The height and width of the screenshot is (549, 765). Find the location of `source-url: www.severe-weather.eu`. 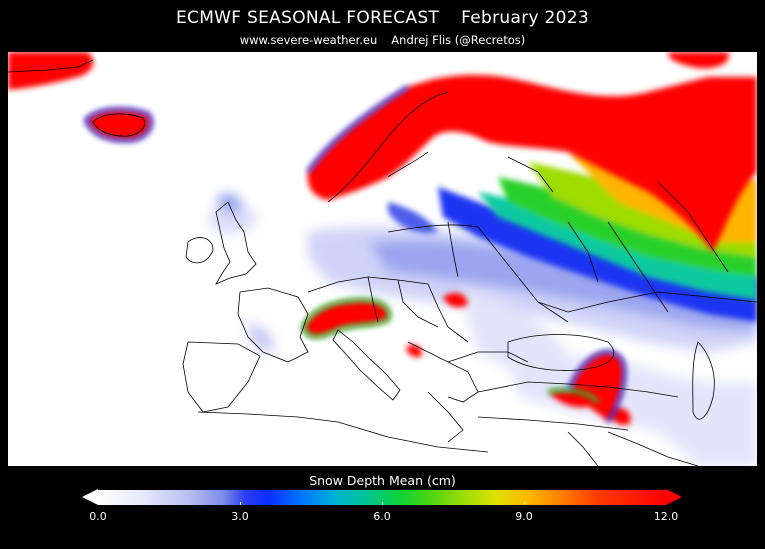

source-url: www.severe-weather.eu is located at coordinates (308, 40).